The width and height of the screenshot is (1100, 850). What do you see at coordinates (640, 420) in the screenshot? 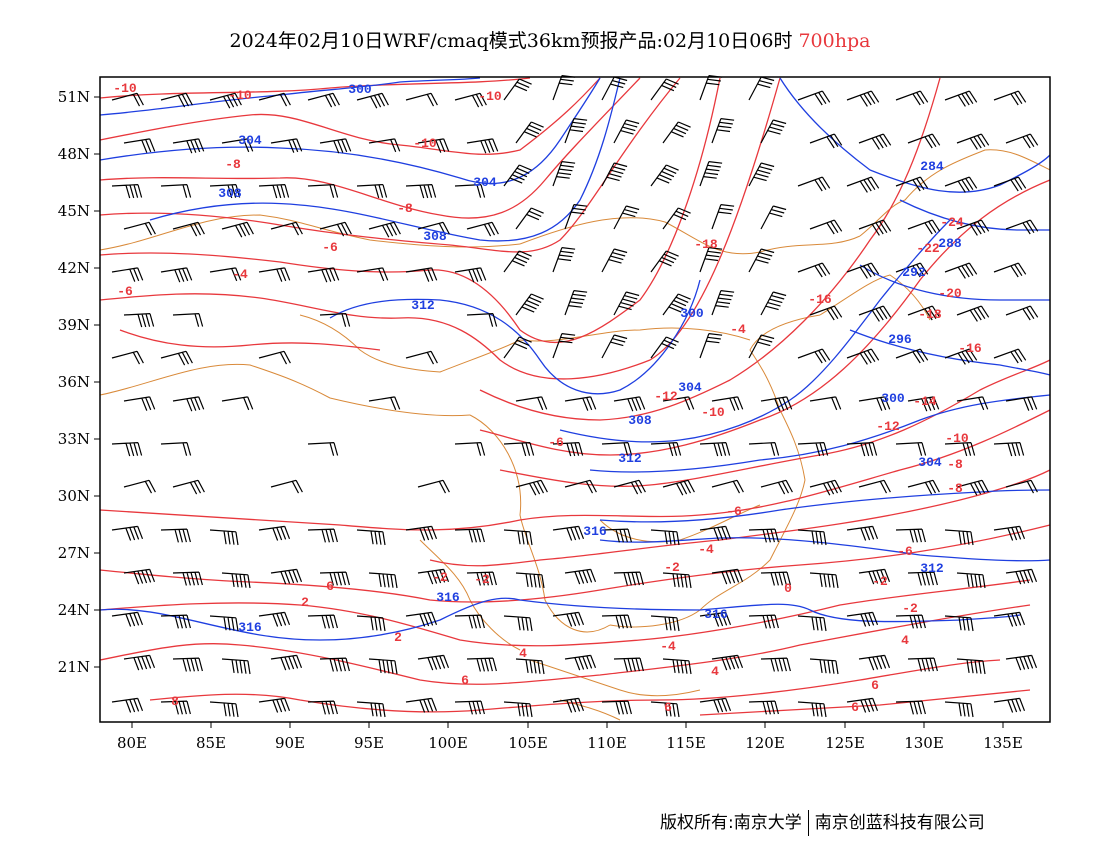
I see `geopotential-label: 308` at bounding box center [640, 420].